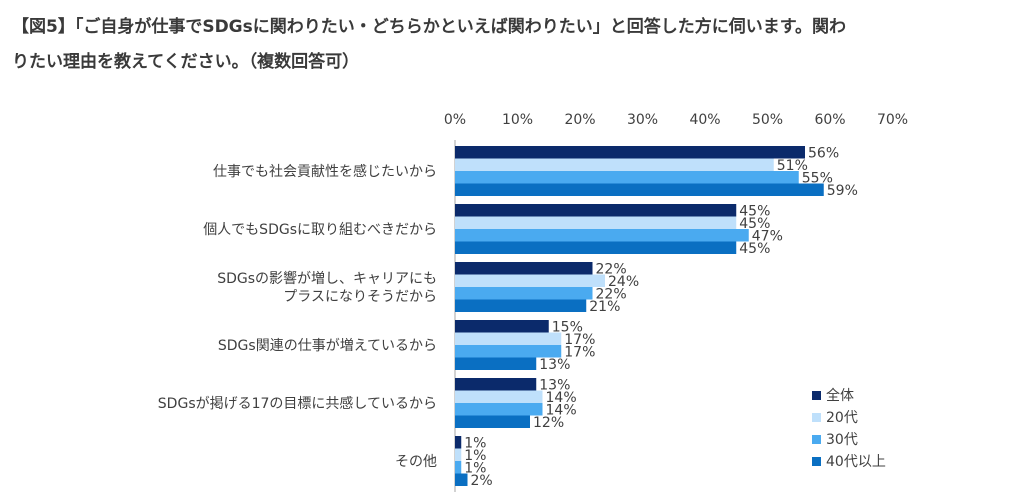 The width and height of the screenshot is (1024, 502). Describe the element at coordinates (455, 120) in the screenshot. I see `x-tick-label: 0%` at that location.